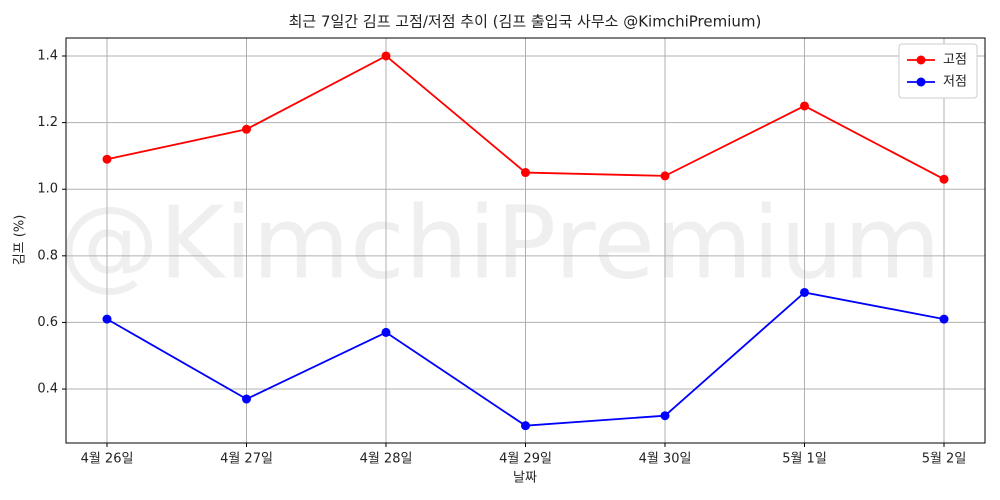 Image resolution: width=1000 pixels, height=500 pixels. I want to click on x-tick-label: 4월 28일, so click(386, 459).